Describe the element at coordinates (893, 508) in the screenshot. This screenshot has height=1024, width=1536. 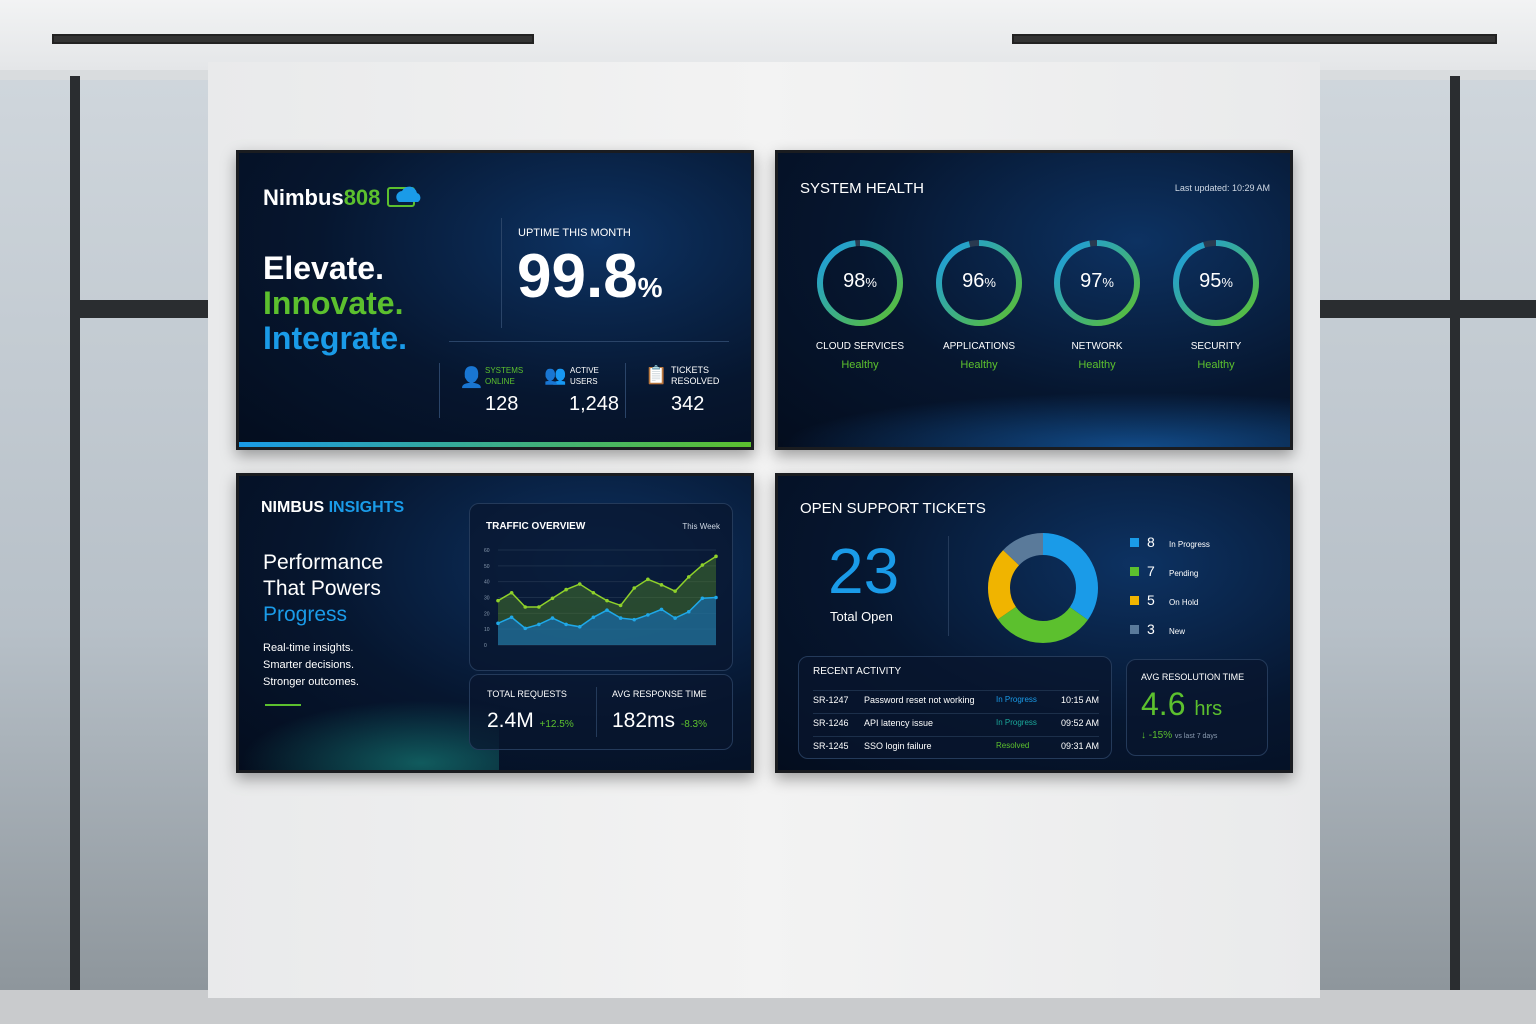
I see `panel-title: OPEN SUPPORT TICKETS` at that location.